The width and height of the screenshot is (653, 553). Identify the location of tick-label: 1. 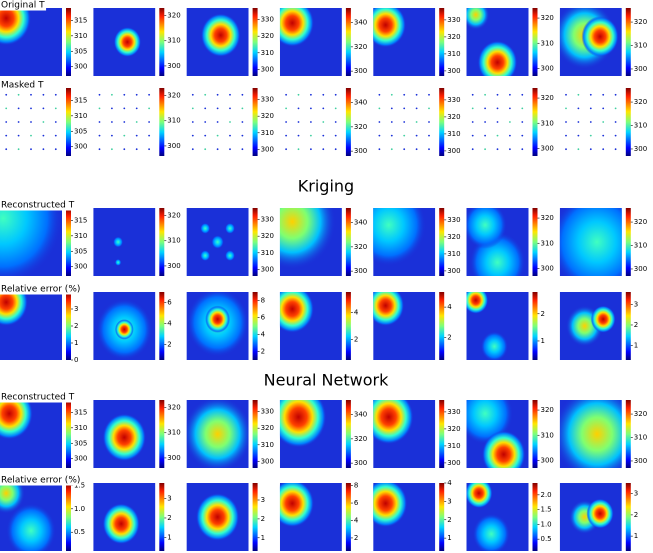
(449, 538).